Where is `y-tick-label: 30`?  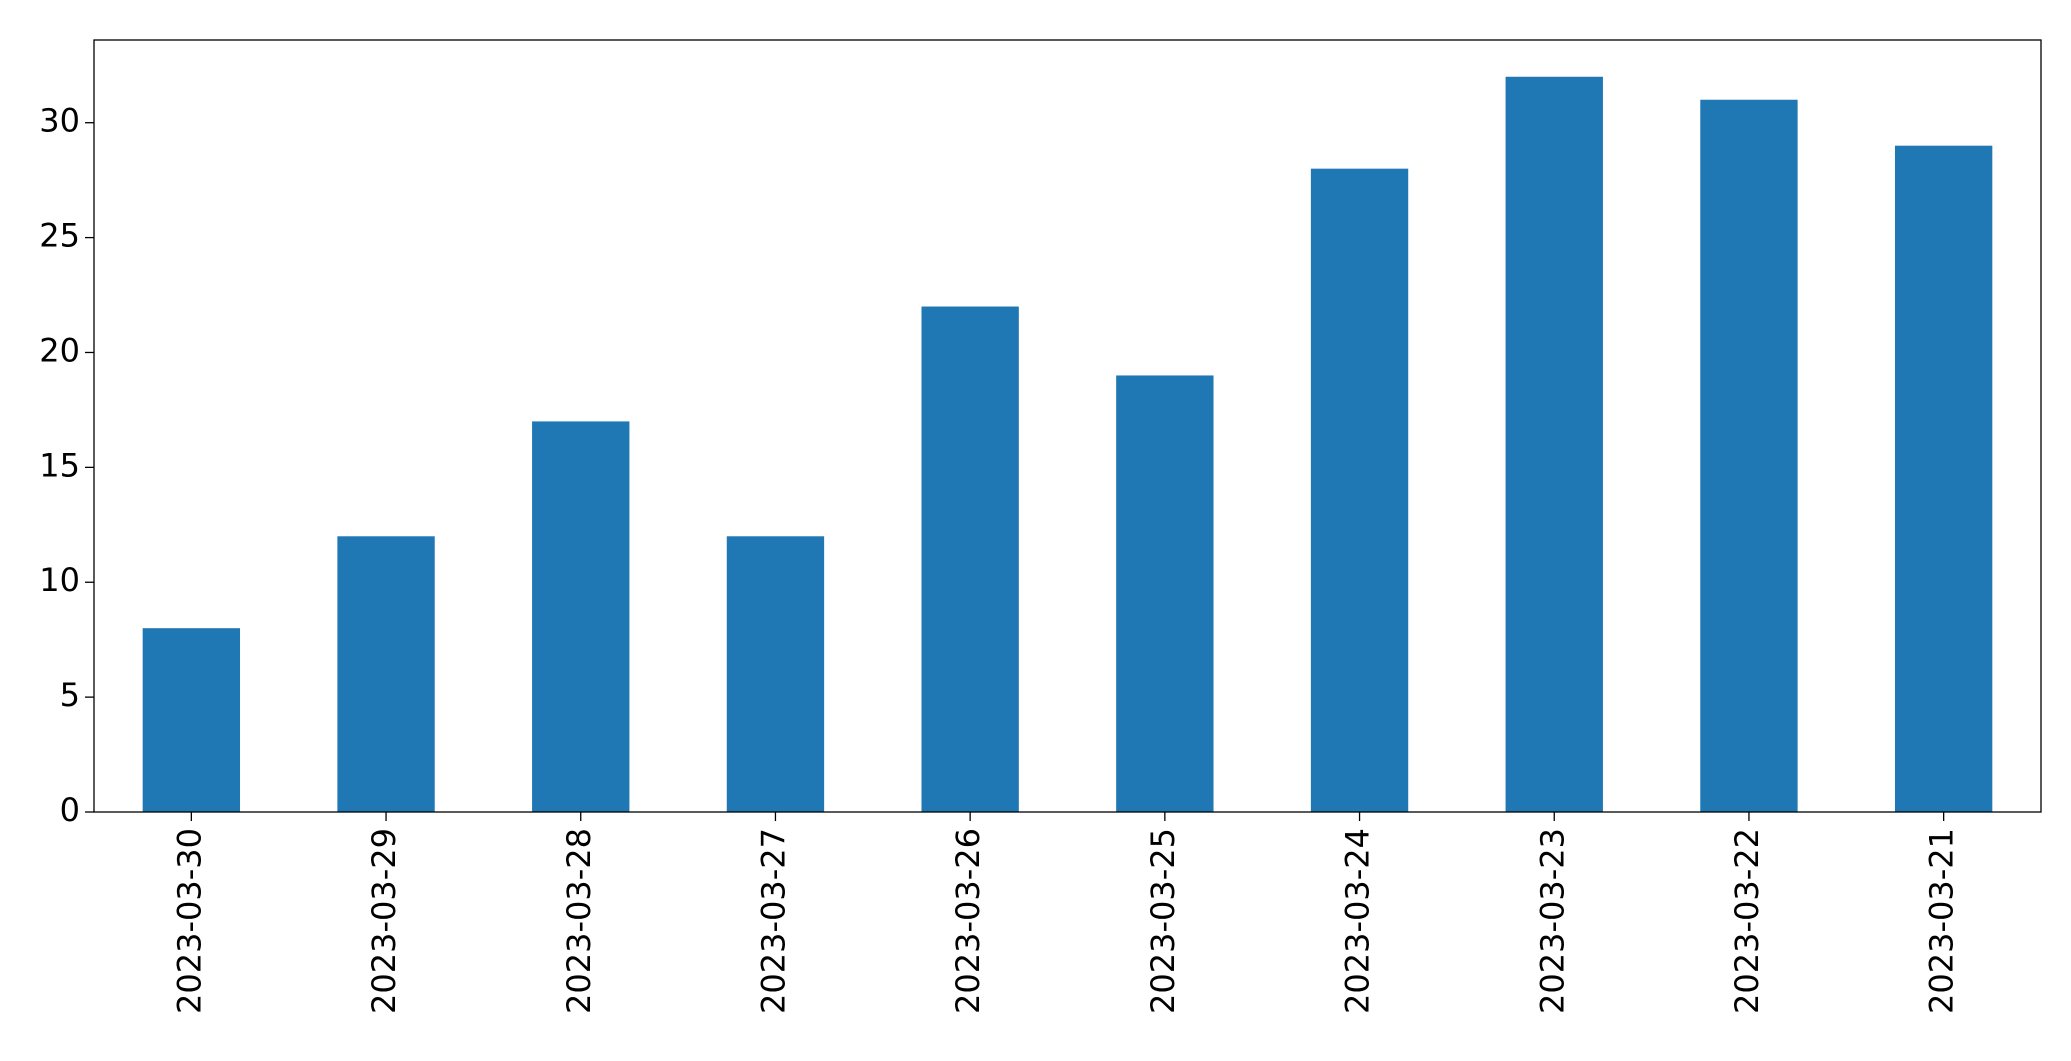
y-tick-label: 30 is located at coordinates (59, 121).